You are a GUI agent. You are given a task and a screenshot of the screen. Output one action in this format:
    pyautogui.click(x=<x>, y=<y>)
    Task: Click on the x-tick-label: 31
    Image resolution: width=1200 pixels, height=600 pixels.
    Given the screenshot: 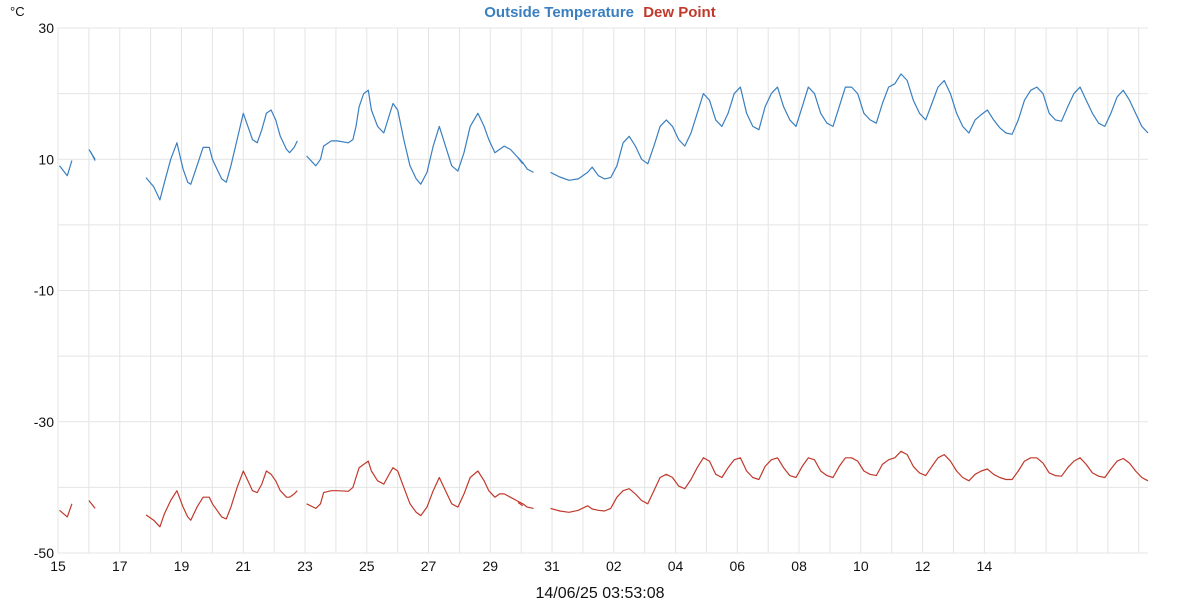 What is the action you would take?
    pyautogui.click(x=552, y=566)
    